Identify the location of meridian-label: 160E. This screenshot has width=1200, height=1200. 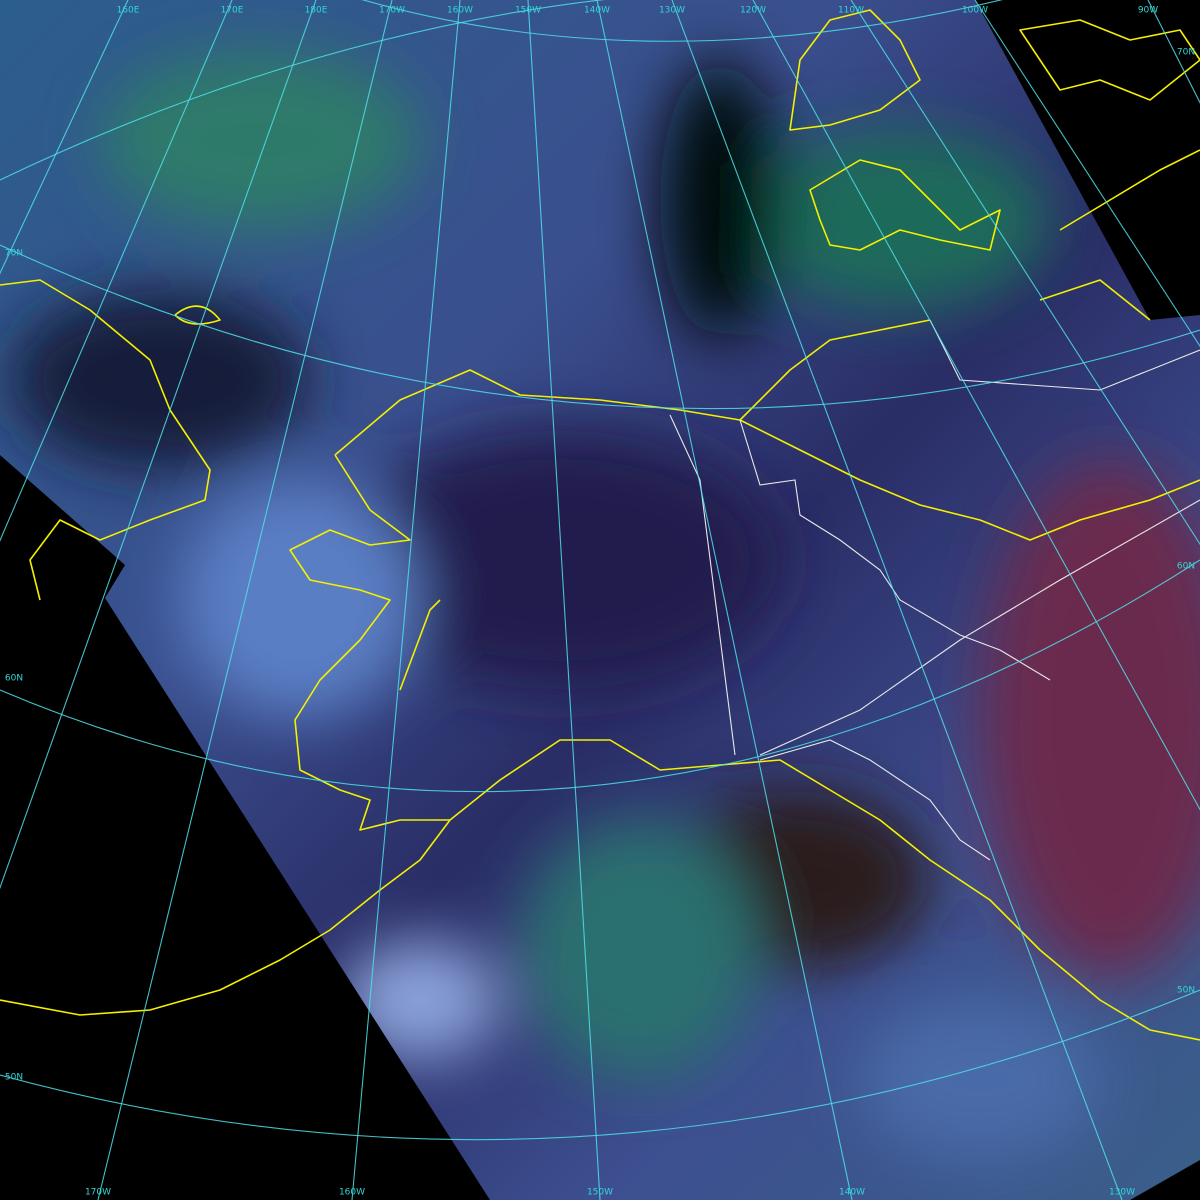
(128, 11).